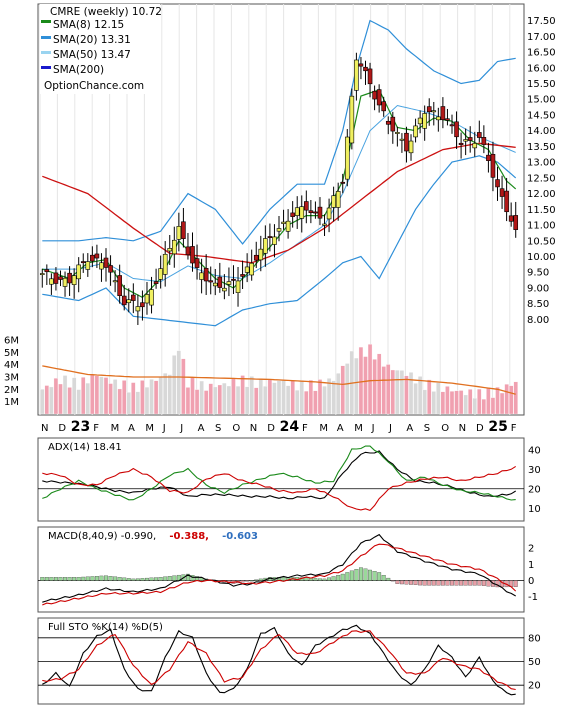  I want to click on macd-lines, so click(279, 569).